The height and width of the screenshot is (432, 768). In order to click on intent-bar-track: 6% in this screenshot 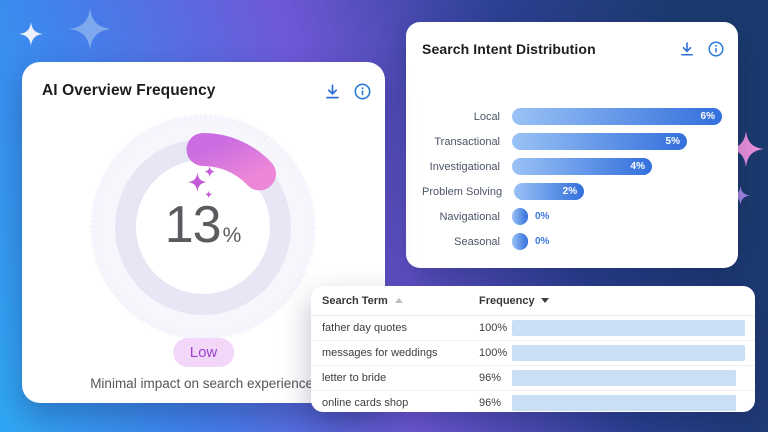, I will do `click(619, 116)`.